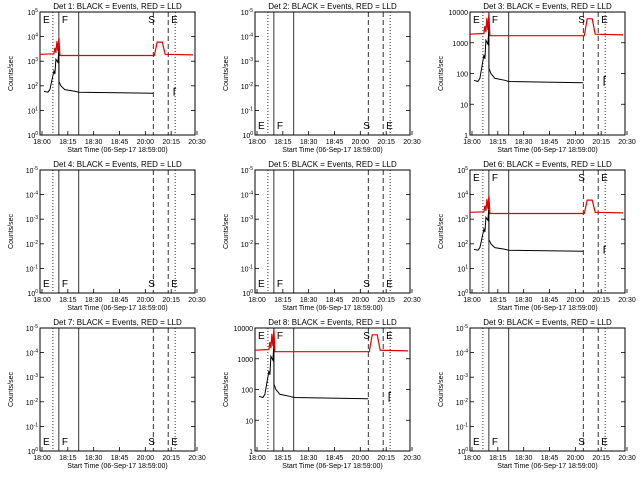 The height and width of the screenshot is (485, 640). What do you see at coordinates (247, 195) in the screenshot?
I see `y-tick-label: 10⁻⁴` at bounding box center [247, 195].